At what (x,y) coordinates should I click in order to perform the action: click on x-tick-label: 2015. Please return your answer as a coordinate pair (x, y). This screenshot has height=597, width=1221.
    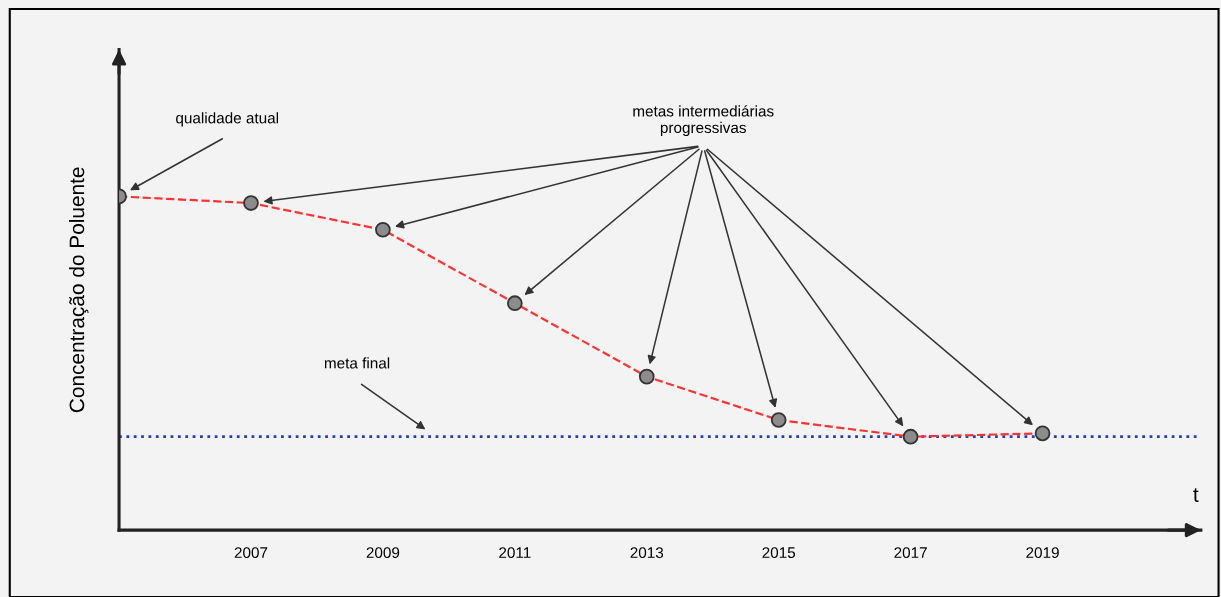
    Looking at the image, I should click on (779, 553).